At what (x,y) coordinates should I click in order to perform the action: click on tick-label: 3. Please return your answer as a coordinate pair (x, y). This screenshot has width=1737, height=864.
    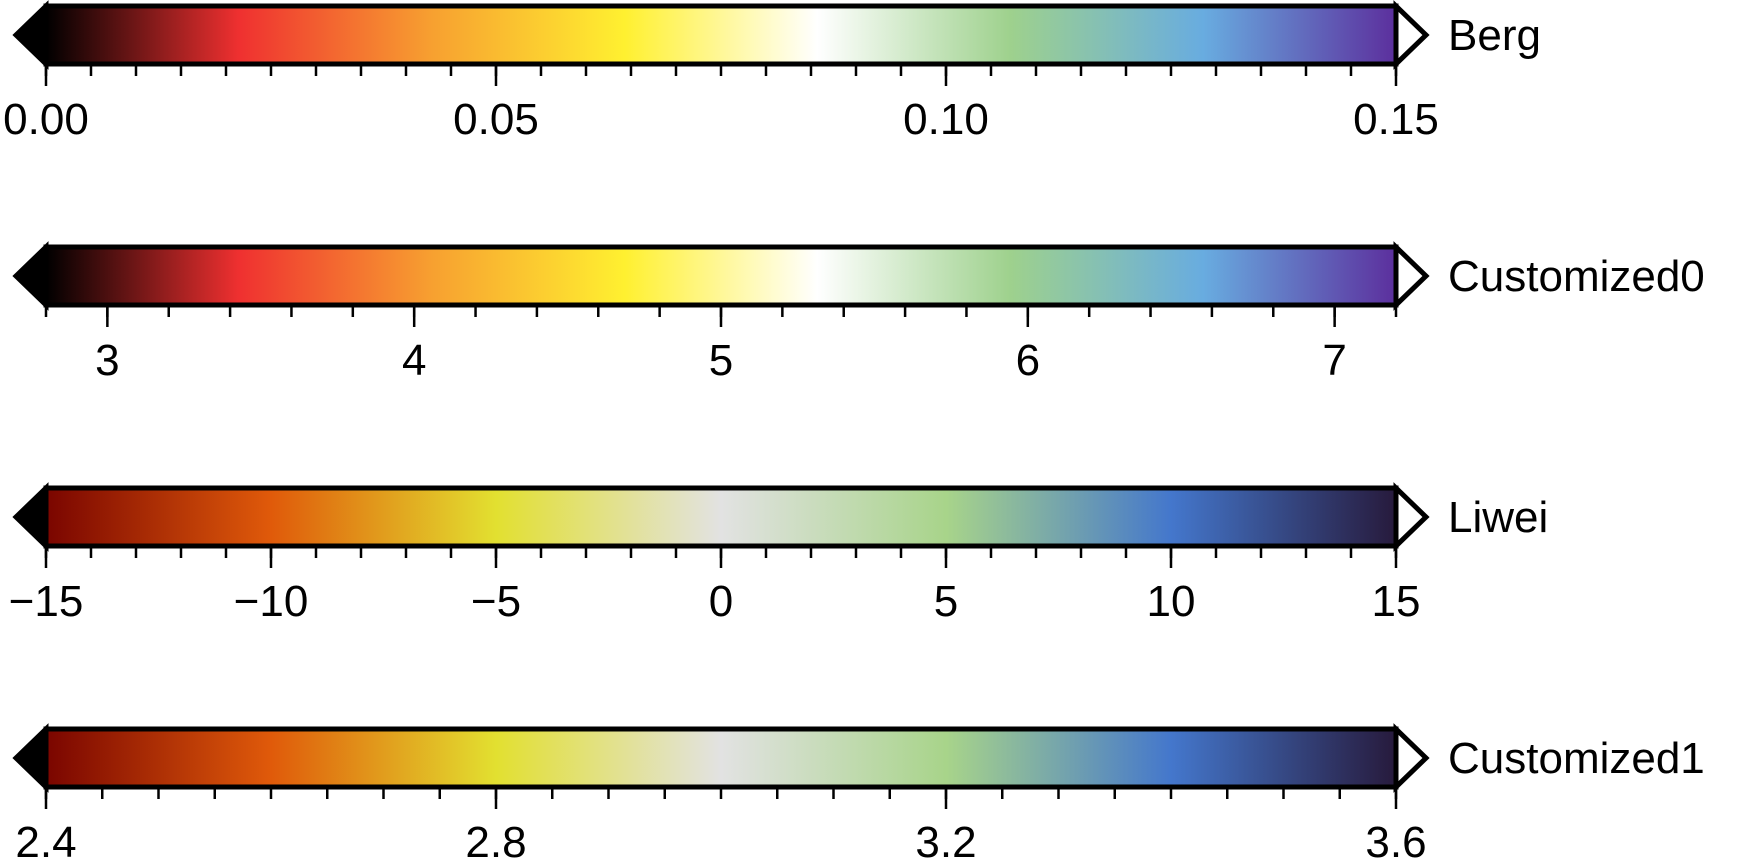
    Looking at the image, I should click on (107, 360).